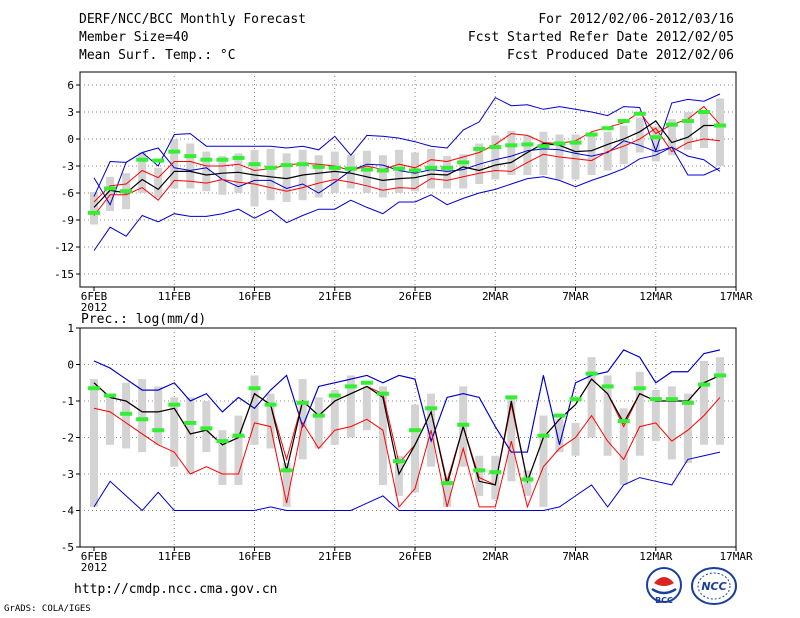 This screenshot has height=618, width=800. Describe the element at coordinates (176, 589) in the screenshot. I see `footer-url: http://cmdp.ncc.cma.gov.cn` at that location.